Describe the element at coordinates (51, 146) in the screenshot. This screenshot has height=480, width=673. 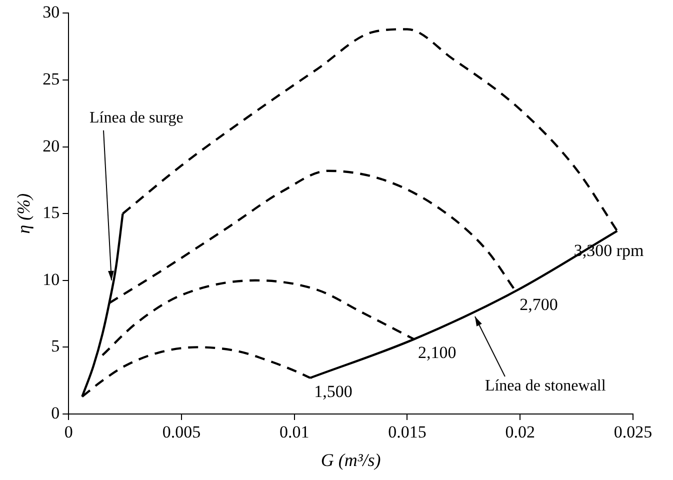
I see `y-tick-label: 20` at that location.